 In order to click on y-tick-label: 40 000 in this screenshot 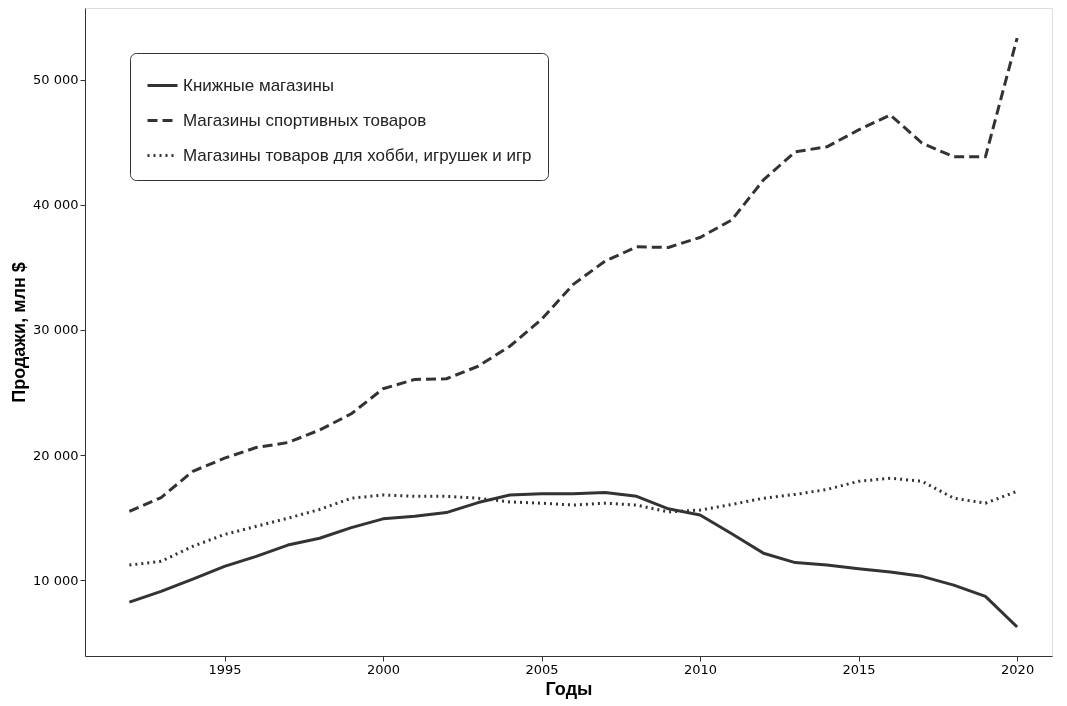, I will do `click(56, 205)`.